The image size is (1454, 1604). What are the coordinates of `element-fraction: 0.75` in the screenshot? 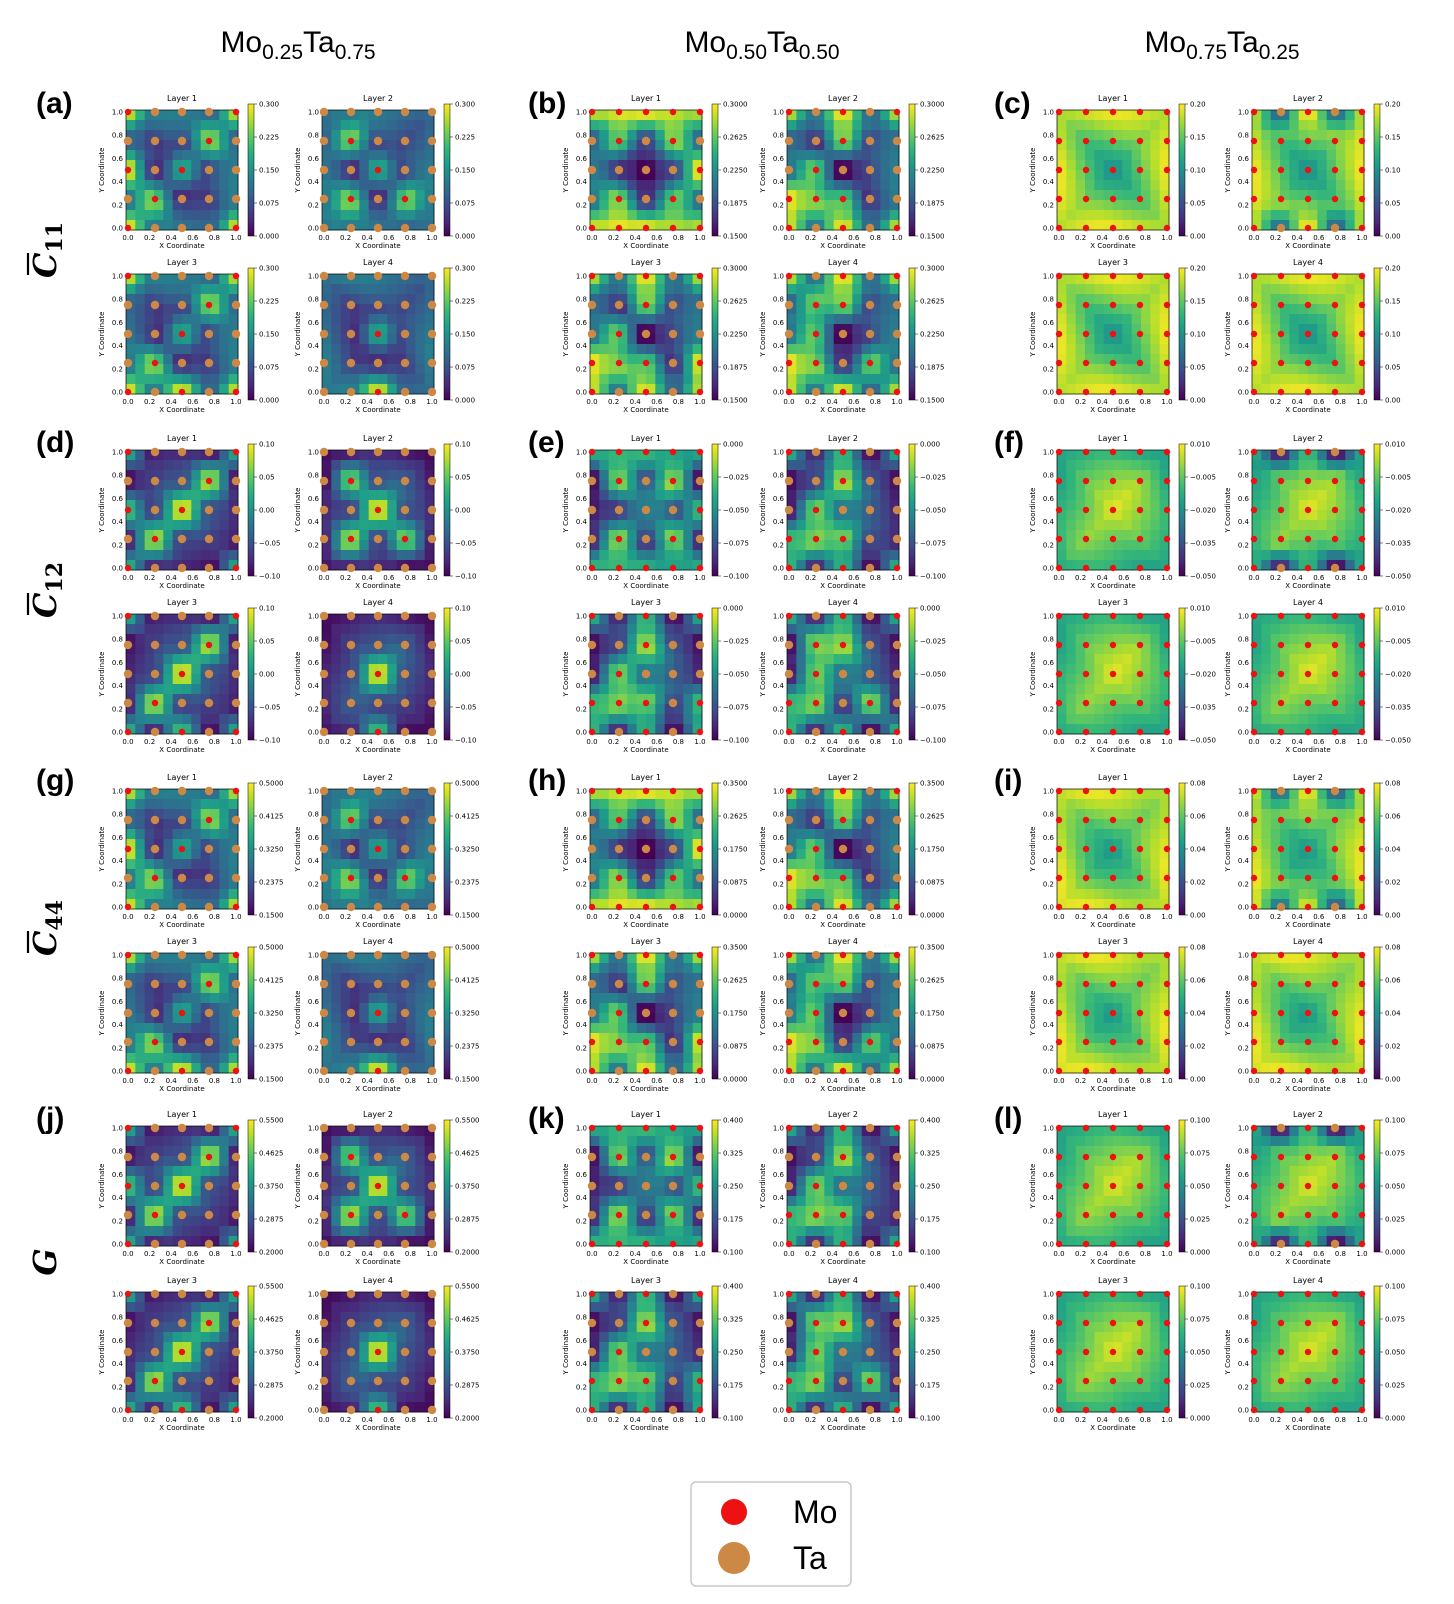 It's located at (355, 52).